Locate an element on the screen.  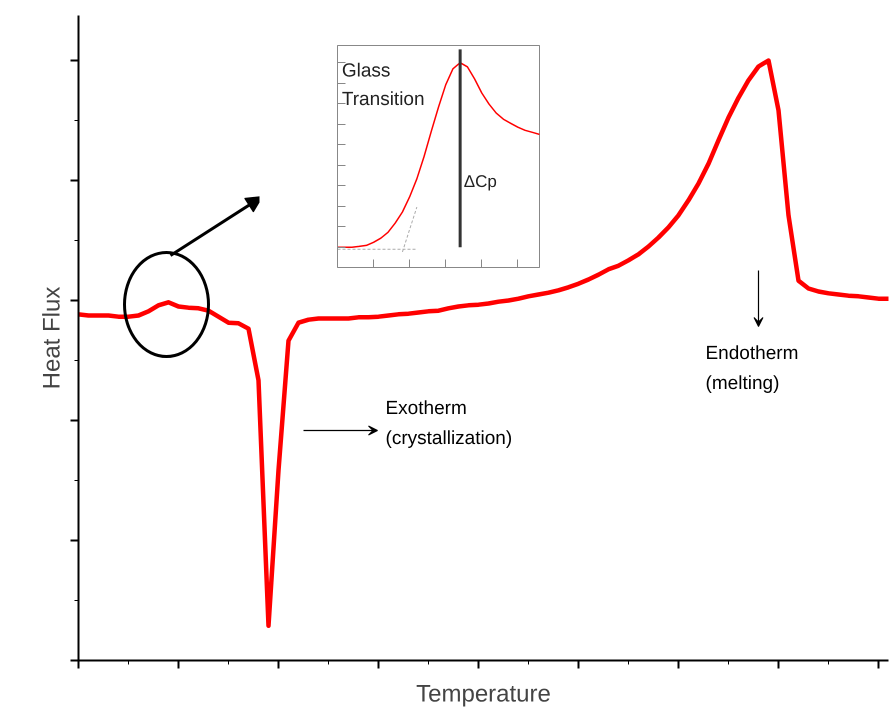
annotation: Glass Transition is located at coordinates (383, 85).